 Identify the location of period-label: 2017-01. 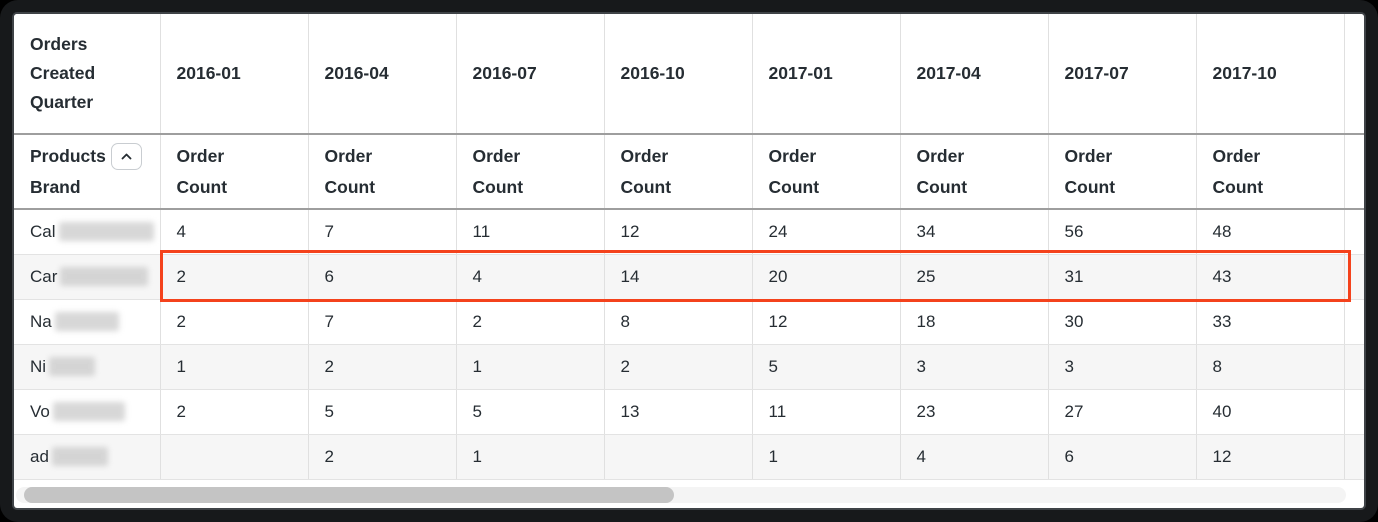
(800, 73).